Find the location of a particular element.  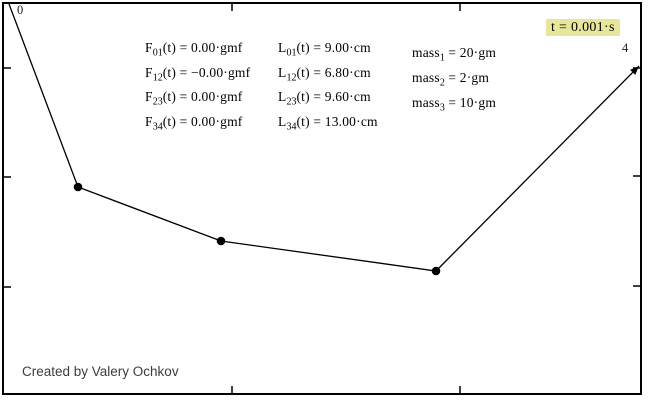

equation-value: (t) = 9.60·cm is located at coordinates (333, 97).